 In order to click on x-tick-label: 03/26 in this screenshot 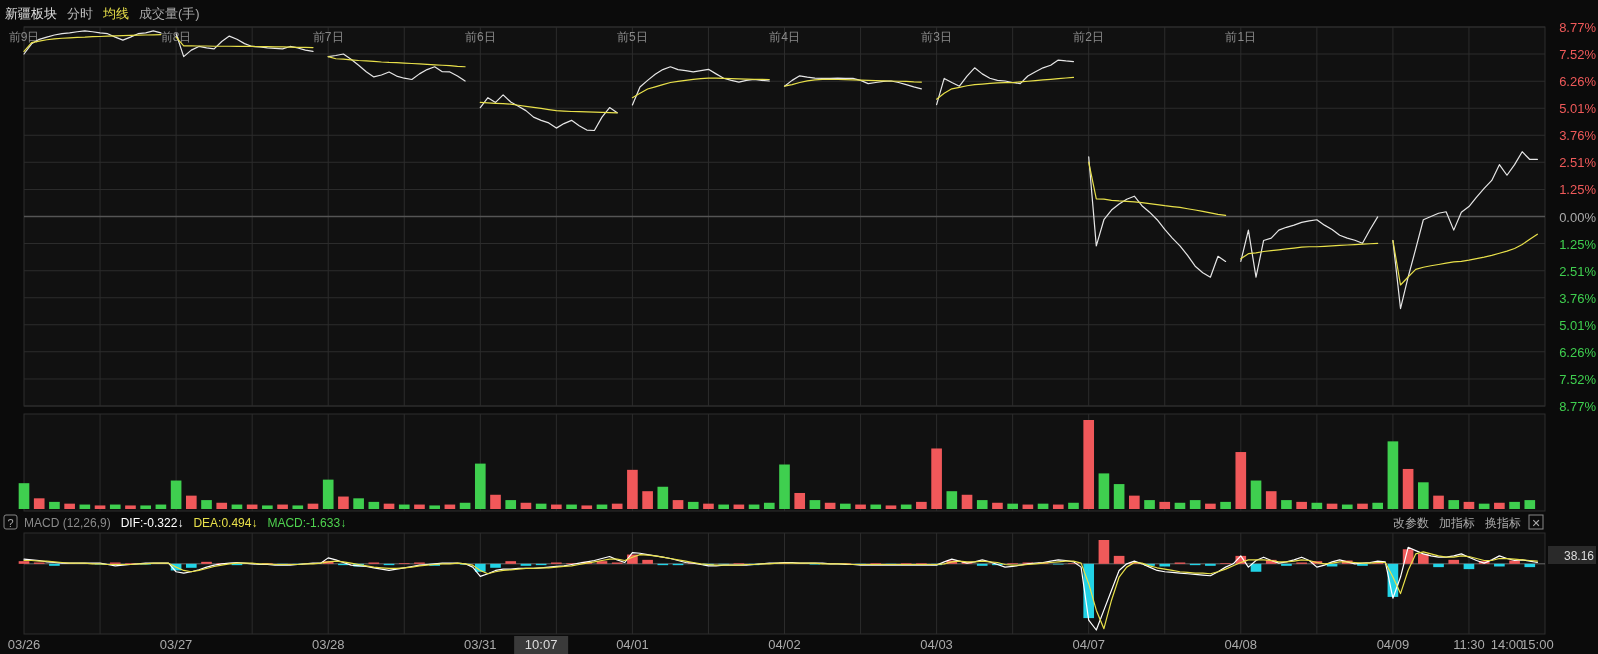, I will do `click(24, 644)`.